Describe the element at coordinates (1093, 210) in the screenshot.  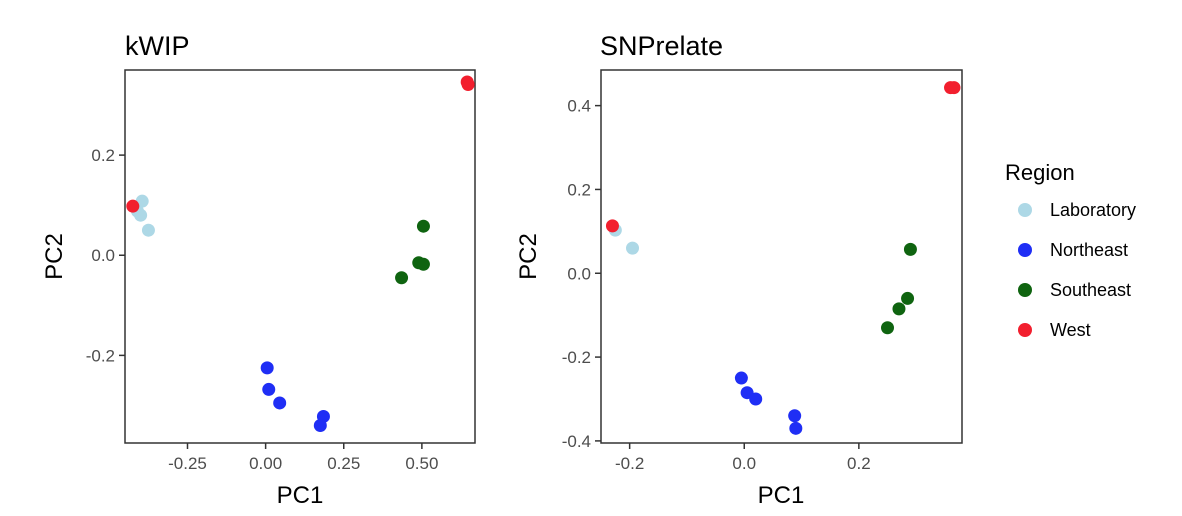
I see `legend-label-laboratory: Laboratory` at that location.